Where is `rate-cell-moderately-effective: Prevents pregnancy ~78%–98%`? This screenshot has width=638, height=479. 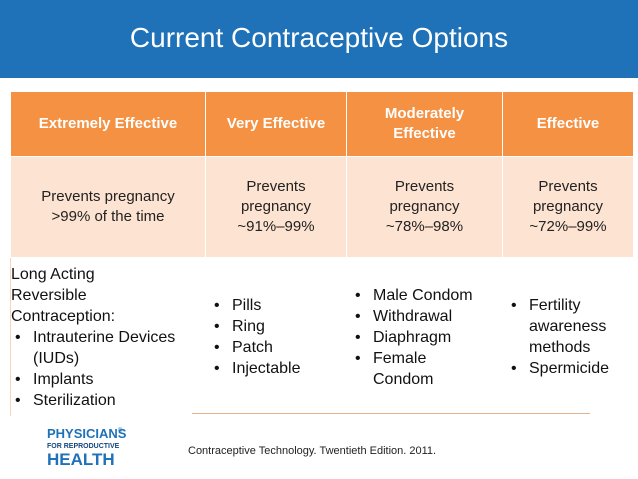
rate-cell-moderately-effective: Prevents pregnancy ~78%–98% is located at coordinates (424, 207).